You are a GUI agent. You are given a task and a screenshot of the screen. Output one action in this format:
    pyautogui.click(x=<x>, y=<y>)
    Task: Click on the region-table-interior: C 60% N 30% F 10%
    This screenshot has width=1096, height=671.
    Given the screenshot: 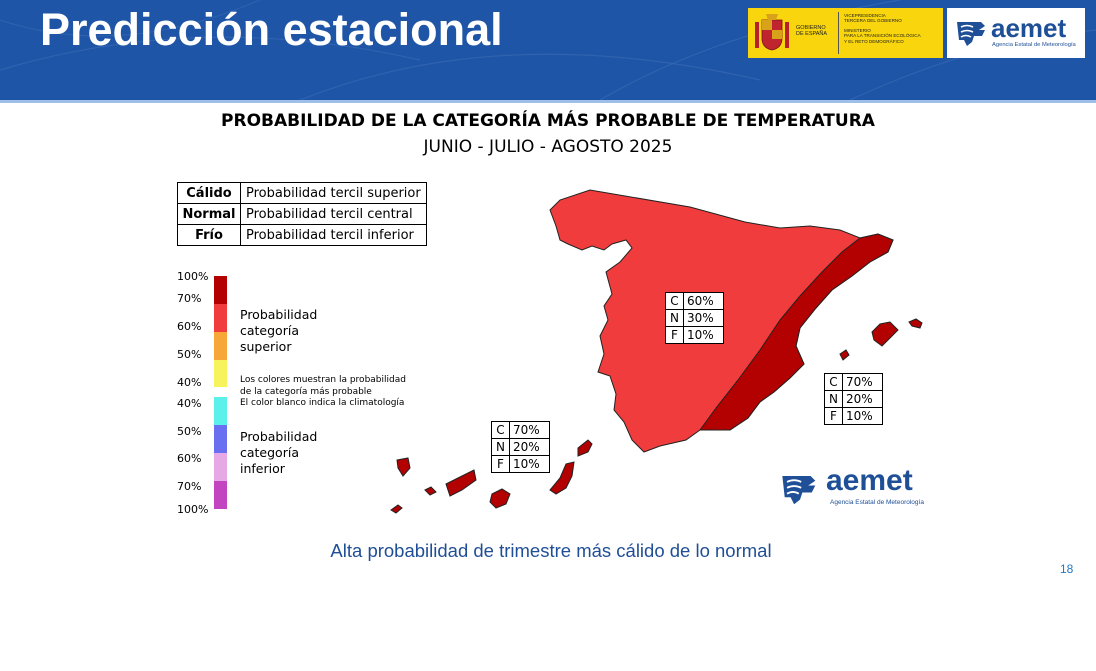 What is the action you would take?
    pyautogui.click(x=694, y=318)
    